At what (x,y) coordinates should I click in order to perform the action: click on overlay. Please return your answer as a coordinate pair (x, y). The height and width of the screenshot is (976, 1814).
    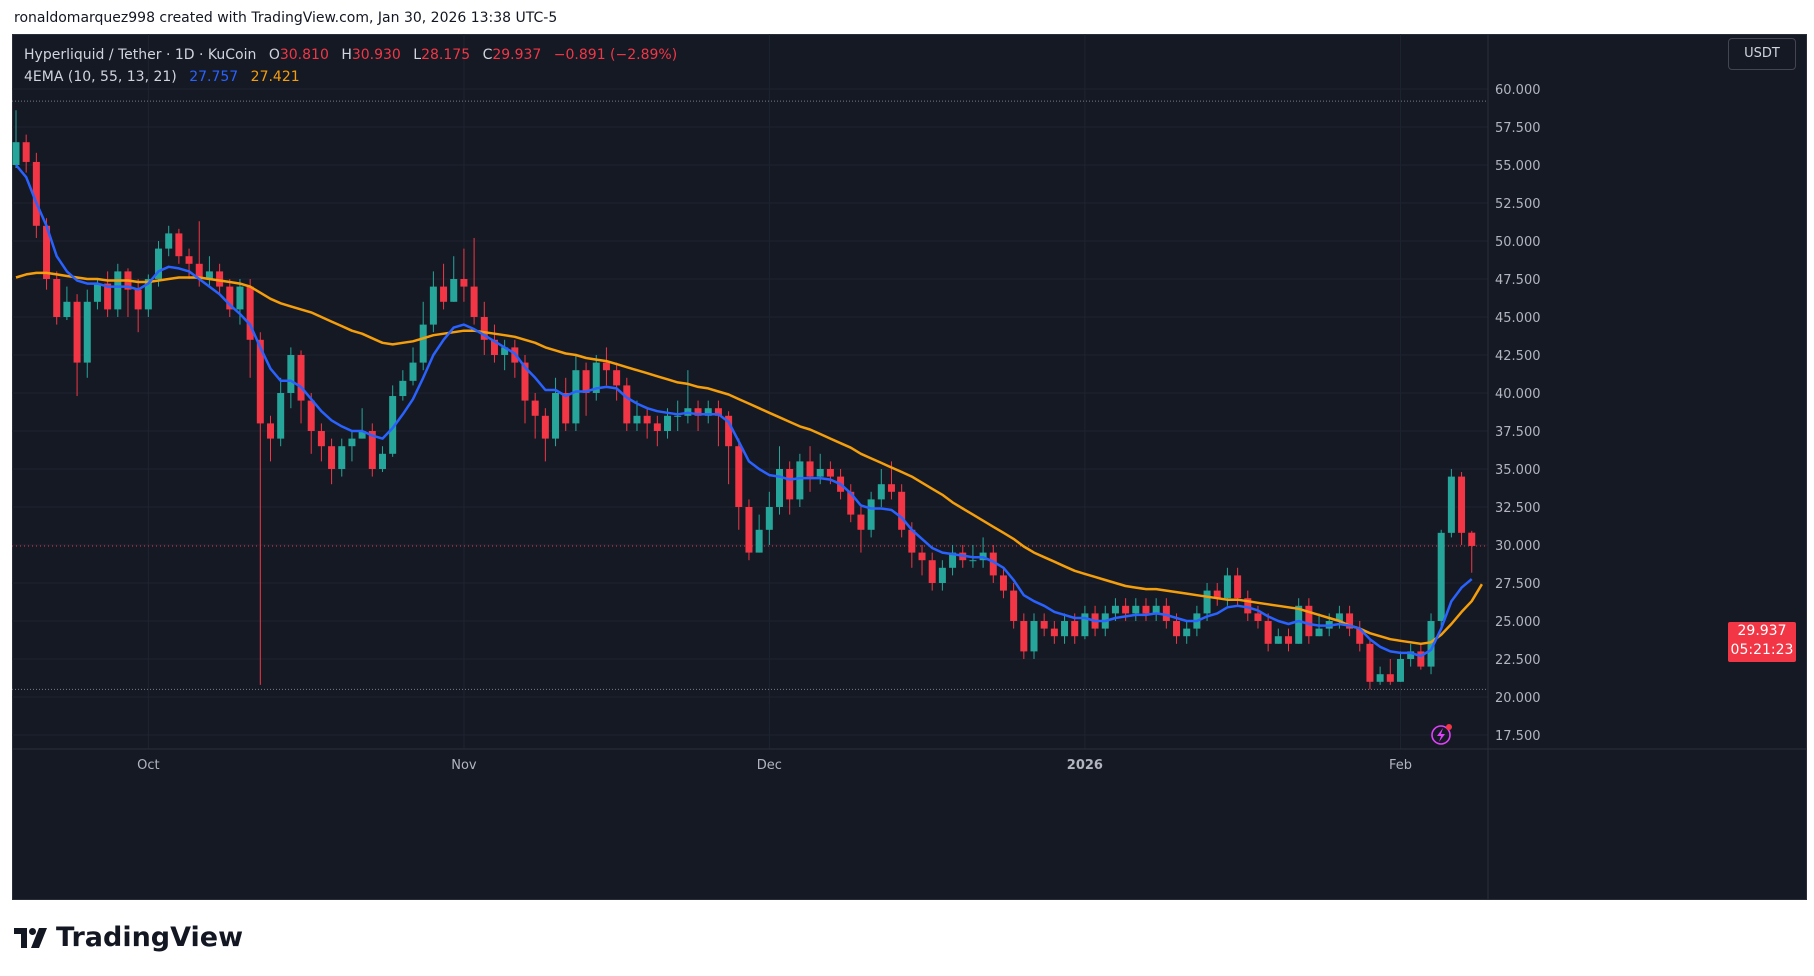
    Looking at the image, I should click on (1441, 734).